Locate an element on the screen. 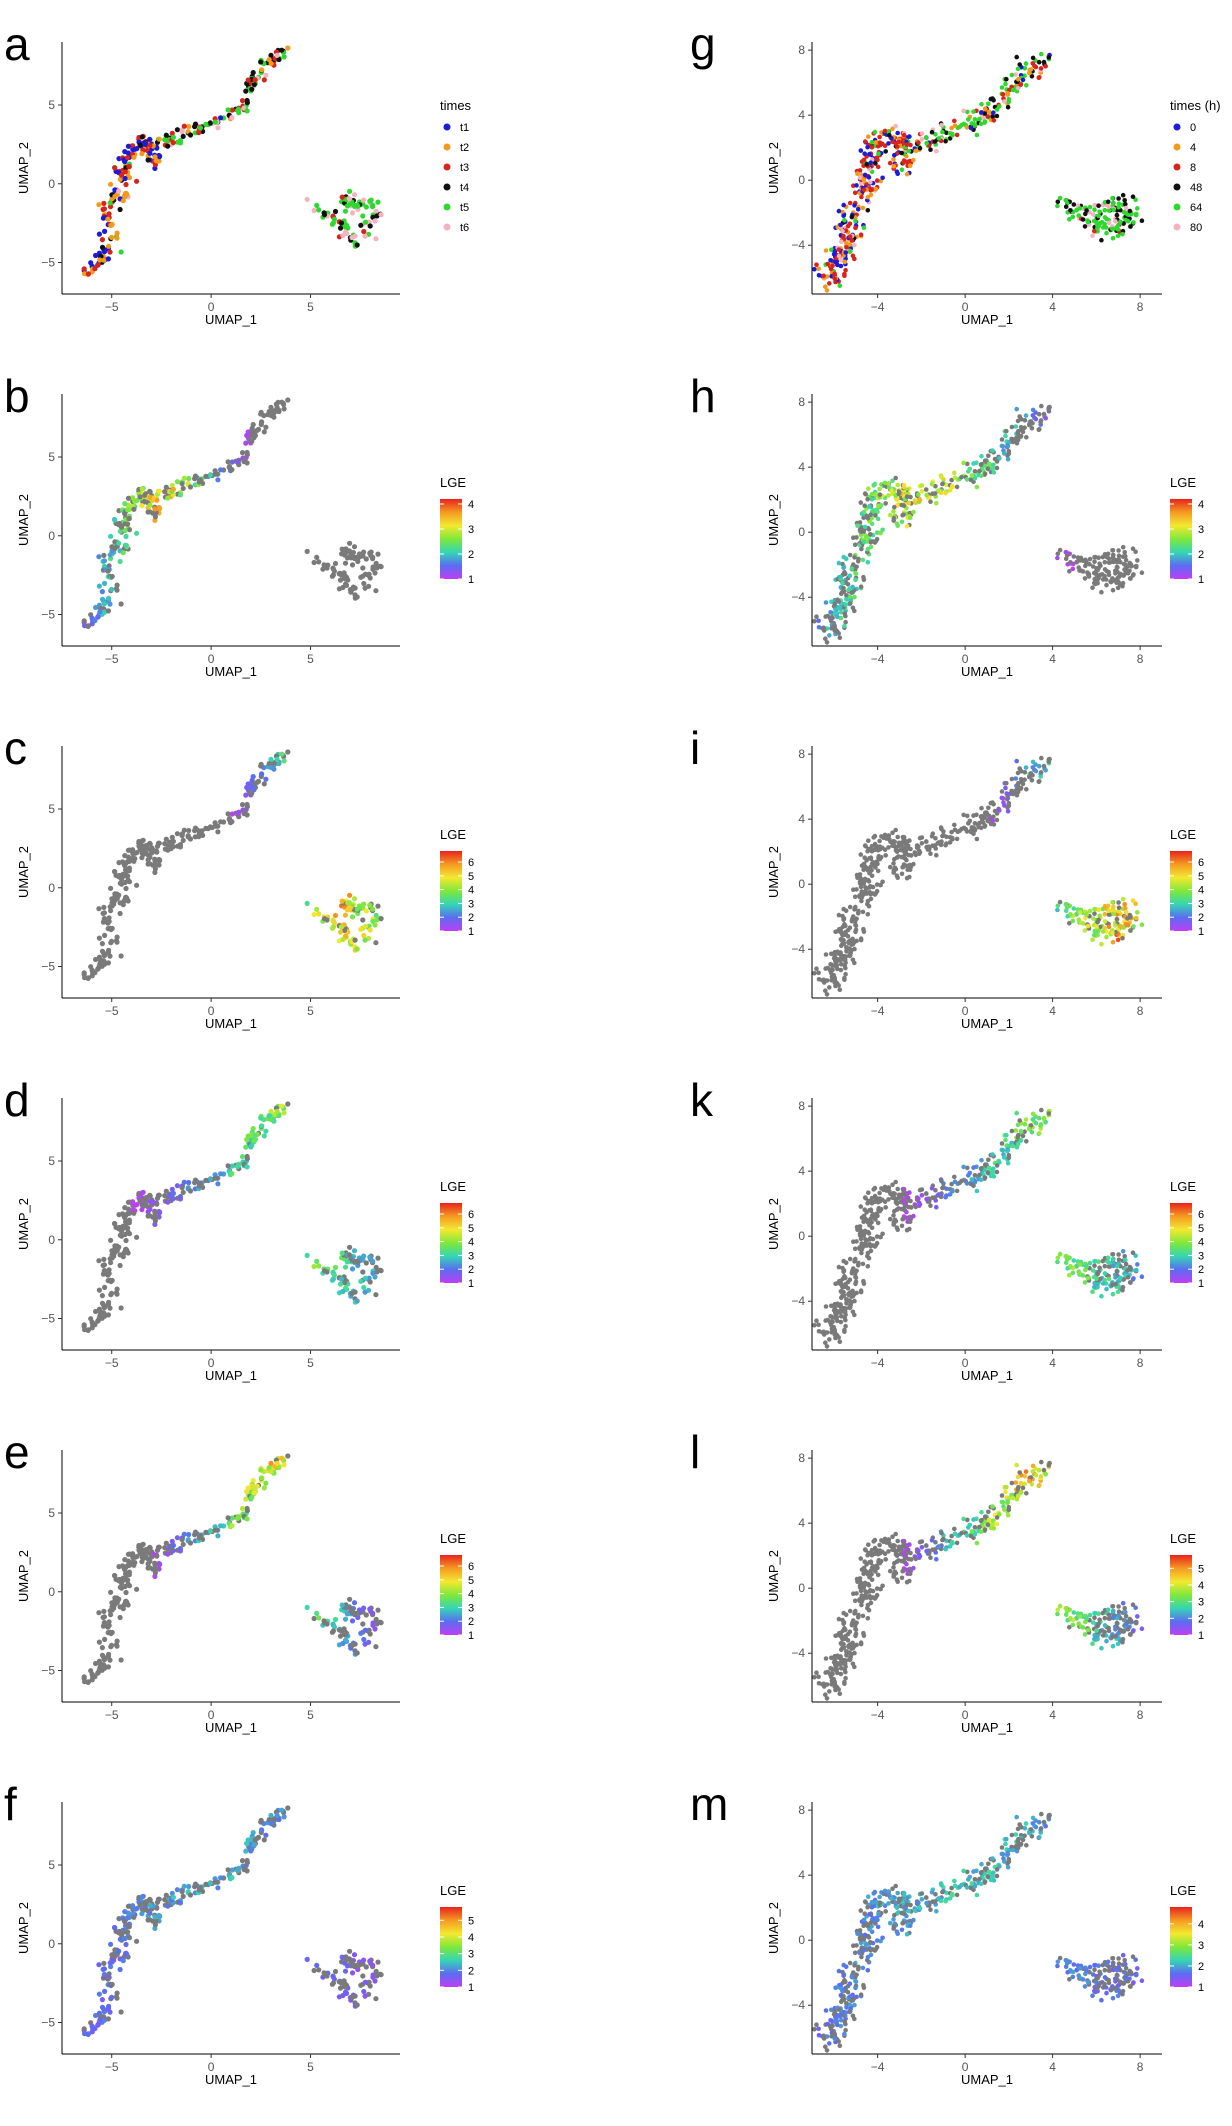 This screenshot has height=2126, width=1232. panel-letter: i is located at coordinates (695, 748).